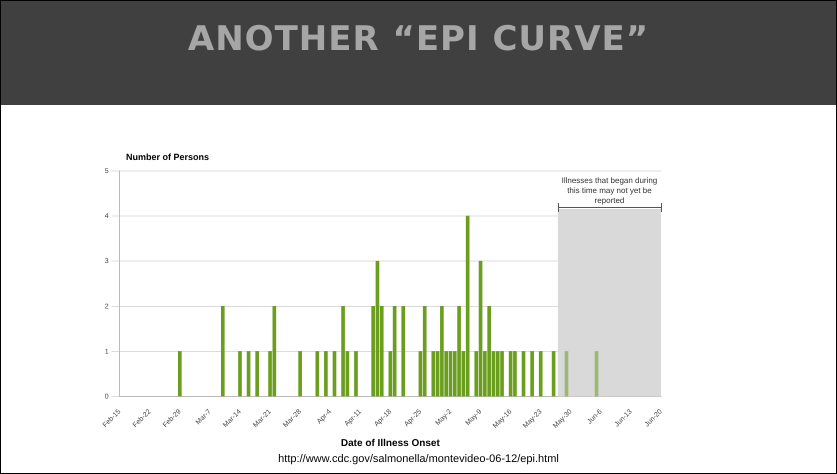 Image resolution: width=837 pixels, height=474 pixels. What do you see at coordinates (418, 39) in the screenshot?
I see `chart-title: ANOTHER “EPI CURVE”` at bounding box center [418, 39].